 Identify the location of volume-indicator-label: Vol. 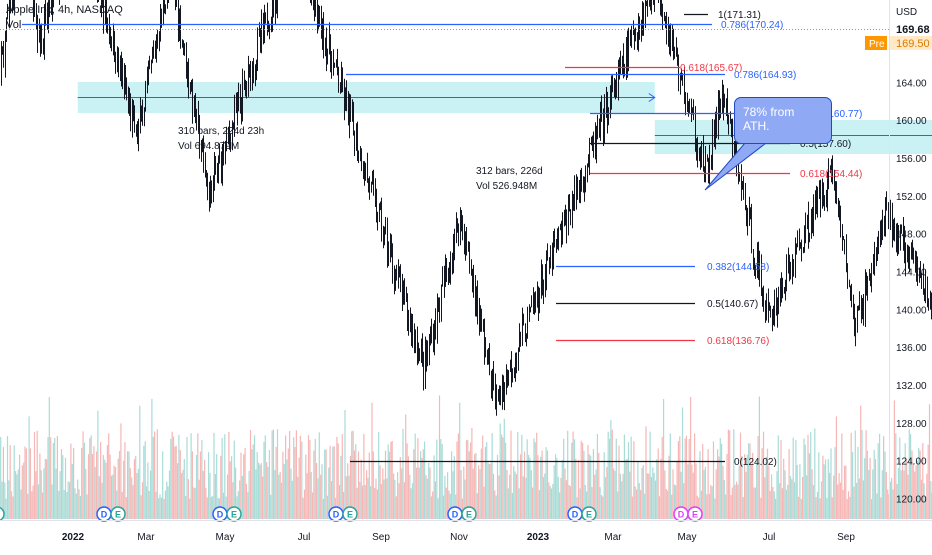
(64, 25).